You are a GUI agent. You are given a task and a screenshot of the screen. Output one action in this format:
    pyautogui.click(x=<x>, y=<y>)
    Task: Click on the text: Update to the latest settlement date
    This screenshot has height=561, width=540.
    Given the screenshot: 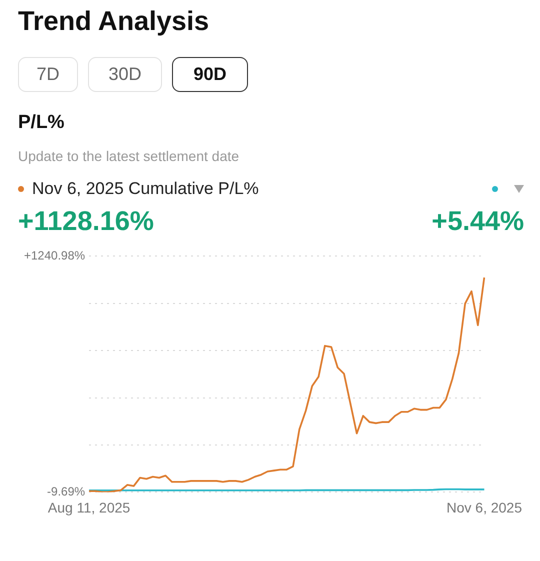 What is the action you would take?
    pyautogui.click(x=129, y=156)
    